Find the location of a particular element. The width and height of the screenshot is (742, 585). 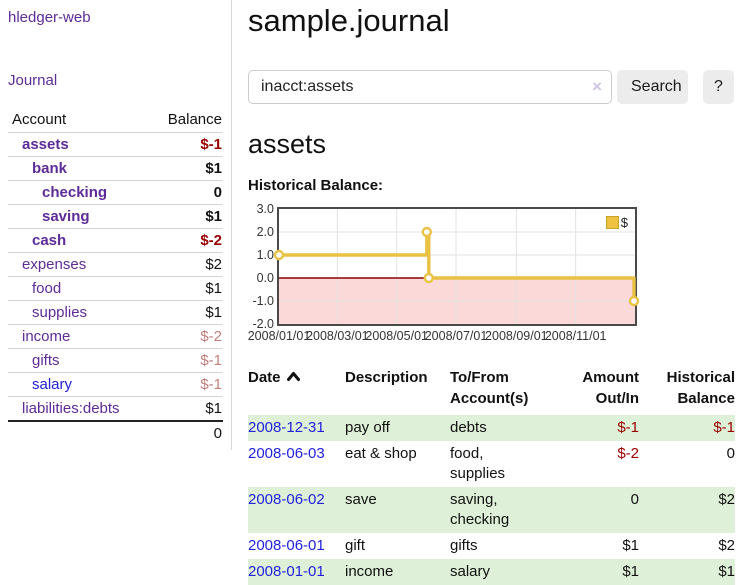

chart-legend: $ is located at coordinates (616, 222).